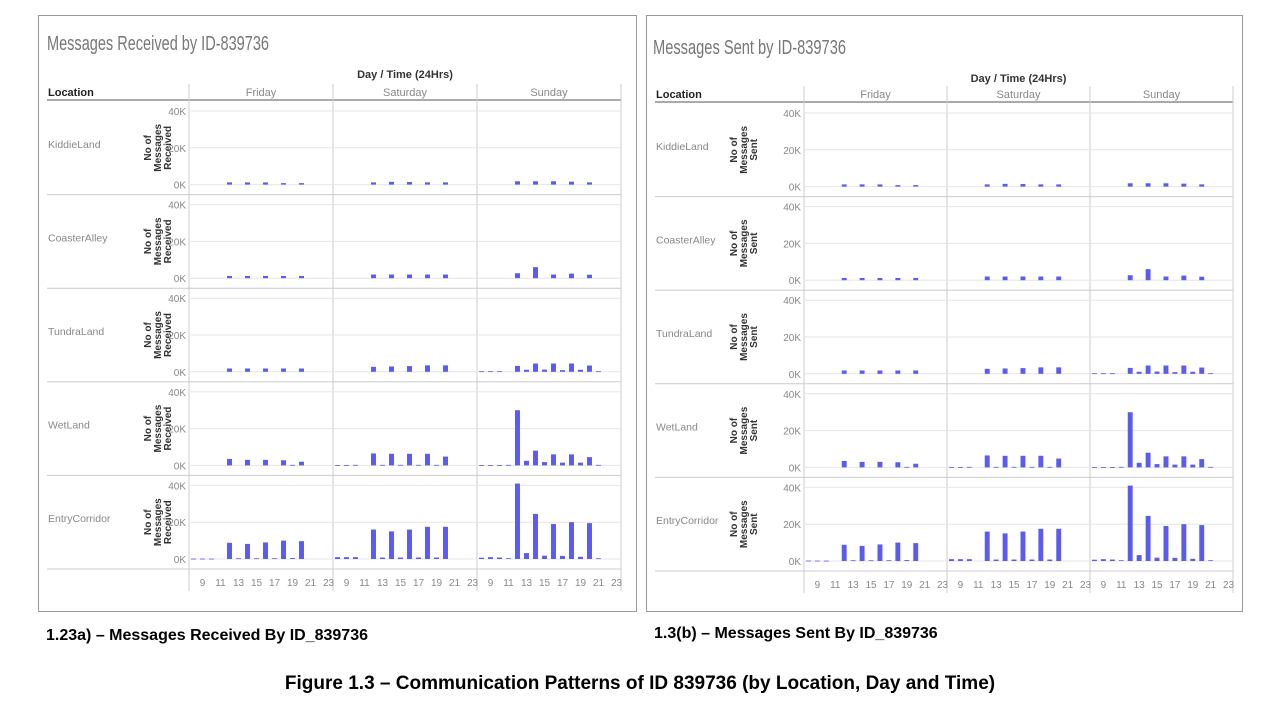 The height and width of the screenshot is (720, 1280). What do you see at coordinates (177, 112) in the screenshot?
I see `y-tick-label: 40K` at bounding box center [177, 112].